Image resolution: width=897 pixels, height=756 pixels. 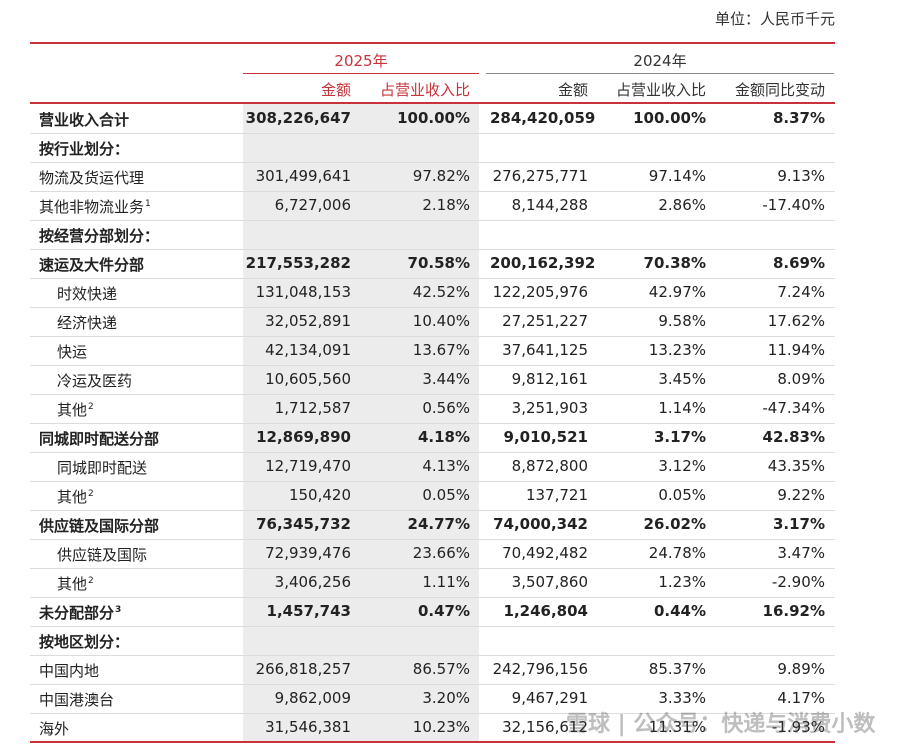 I want to click on change-cell: 3.17%, so click(x=798, y=524).